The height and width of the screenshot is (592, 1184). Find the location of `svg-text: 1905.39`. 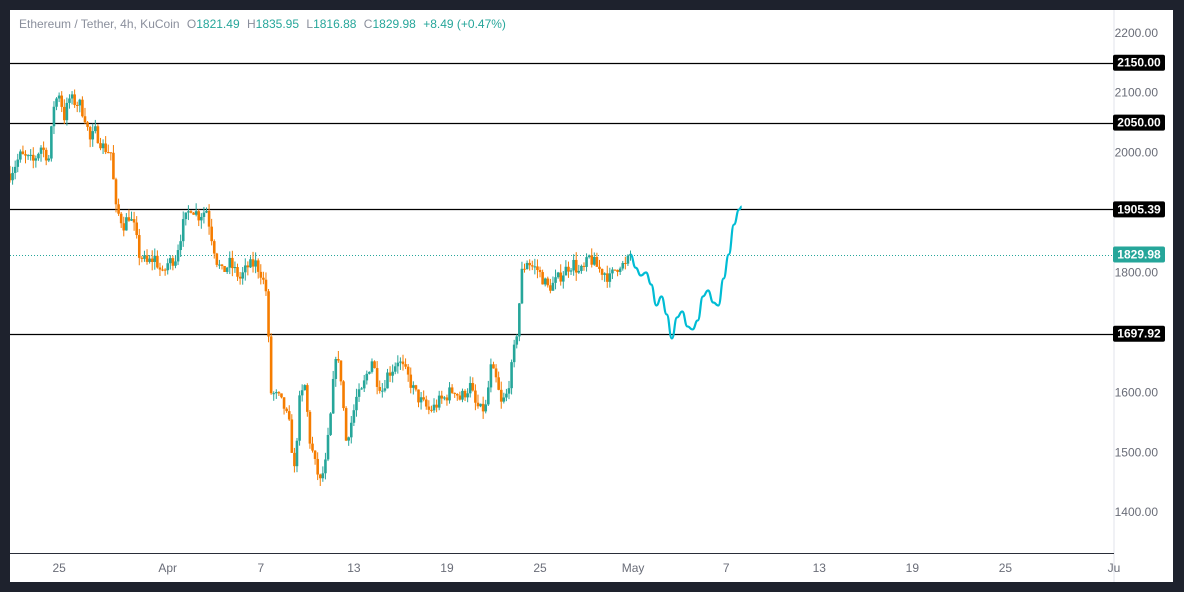

svg-text: 1905.39 is located at coordinates (1139, 209).